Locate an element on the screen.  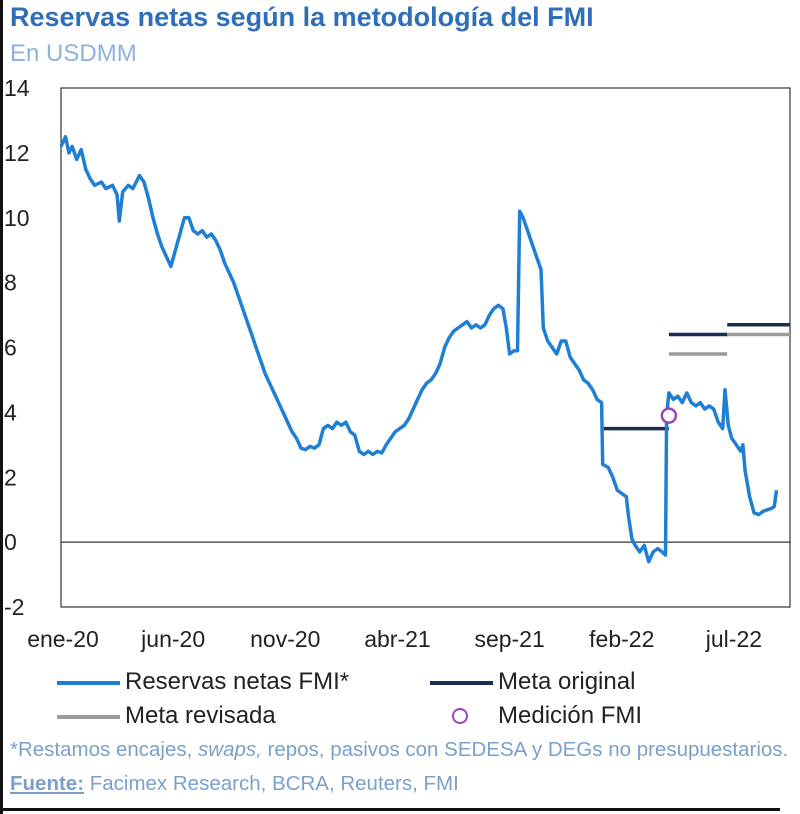
legend-label-meta-original: Meta original is located at coordinates (567, 681).